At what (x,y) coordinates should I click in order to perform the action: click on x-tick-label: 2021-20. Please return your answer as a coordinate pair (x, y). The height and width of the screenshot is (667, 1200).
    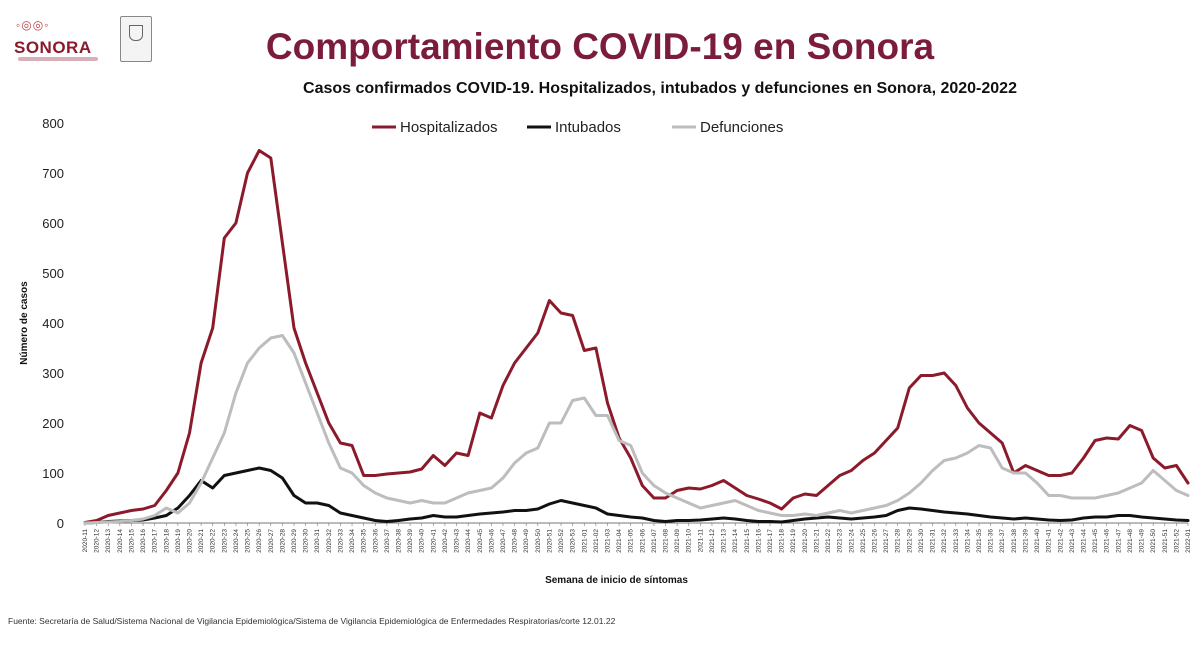
    Looking at the image, I should click on (805, 541).